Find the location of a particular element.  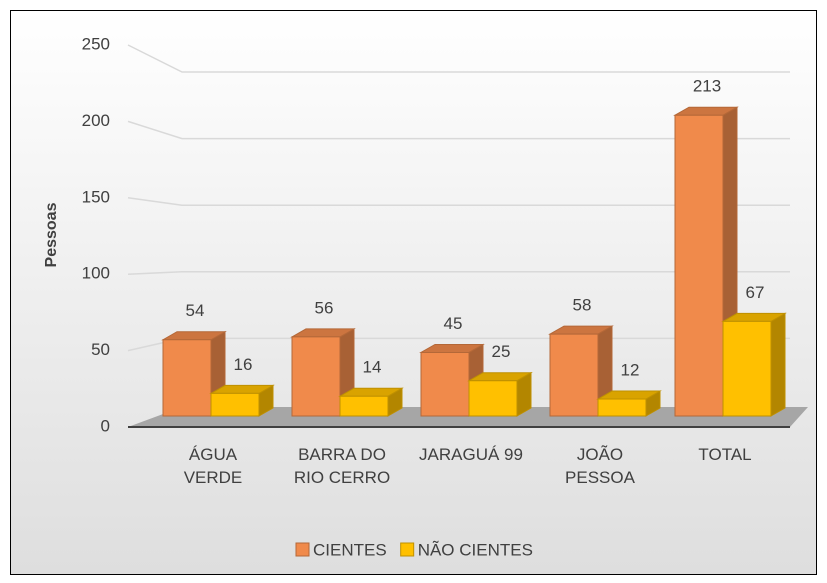

x-tick-label: ÁGUA VERDE is located at coordinates (213, 466).